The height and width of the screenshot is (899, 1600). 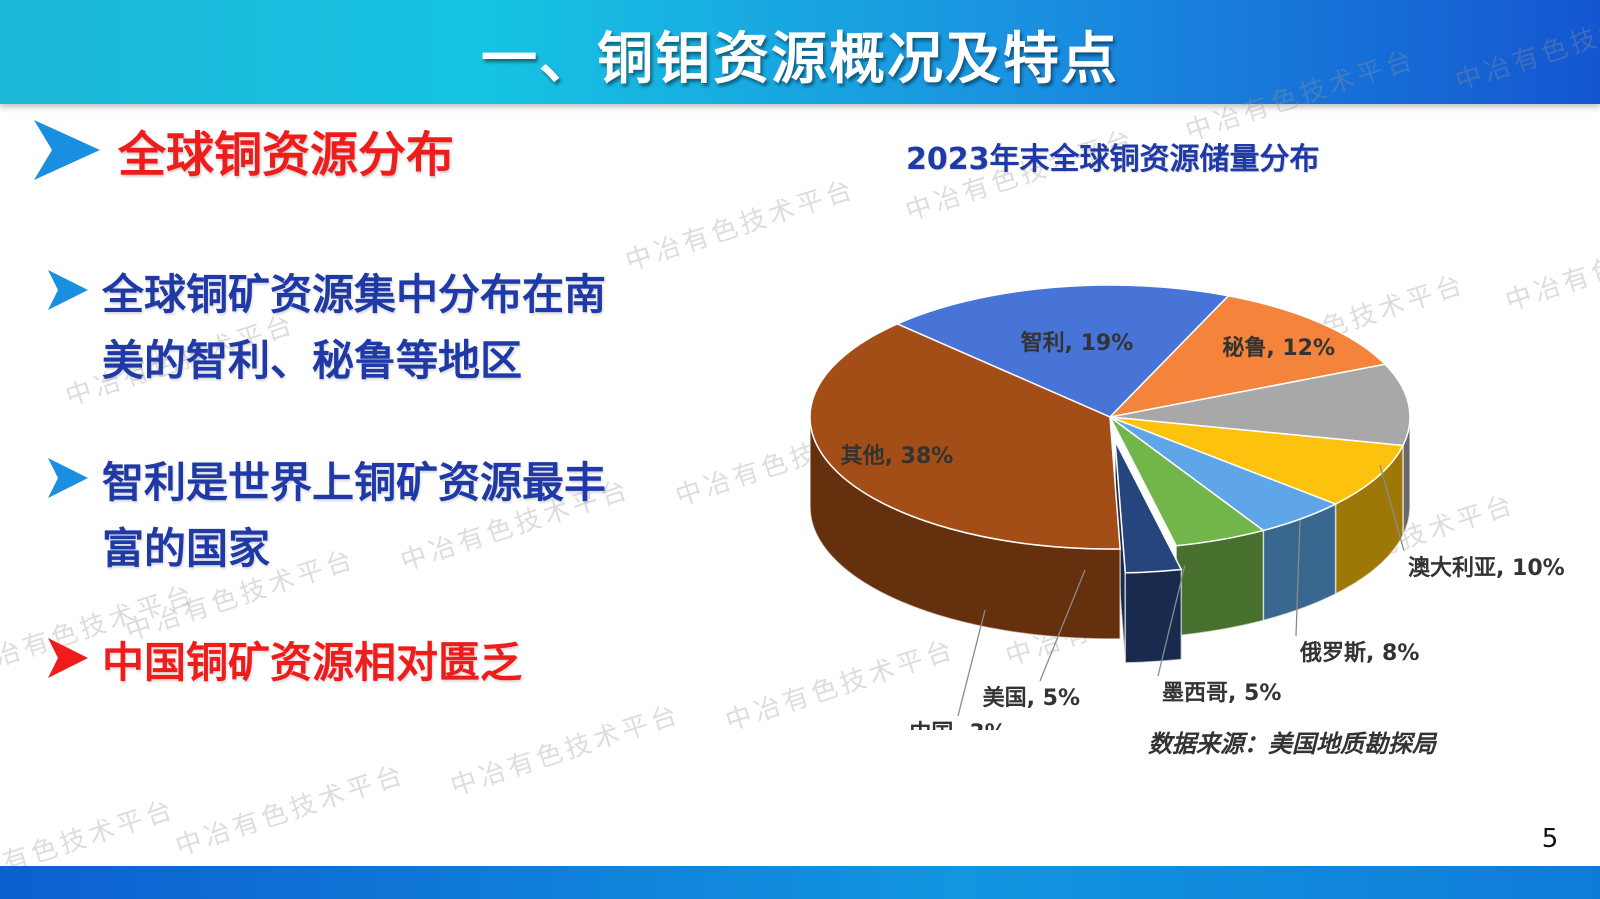 I want to click on data-label: 智利, 19%, so click(x=1077, y=343).